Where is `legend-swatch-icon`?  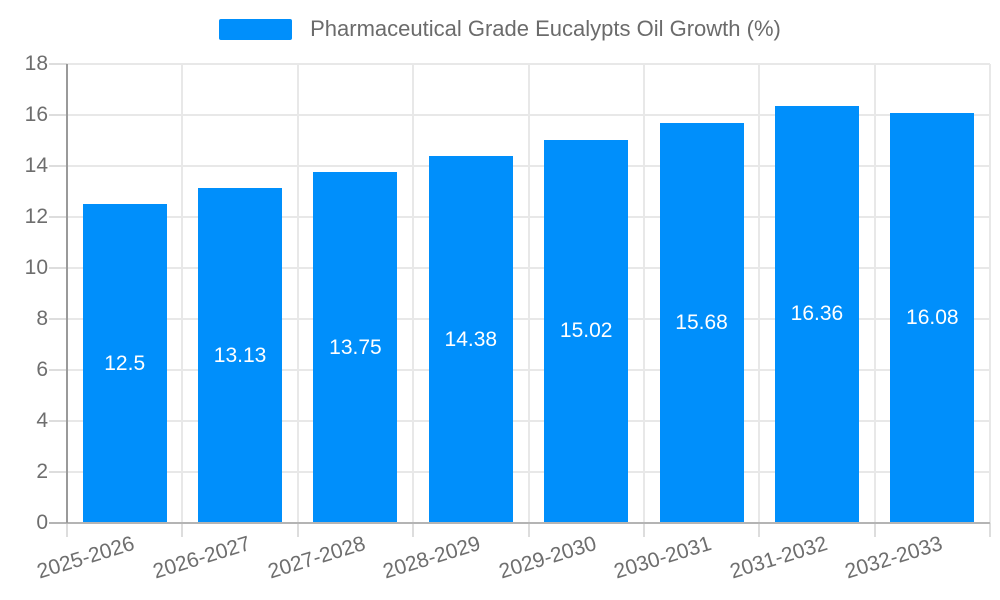
legend-swatch-icon is located at coordinates (256, 29).